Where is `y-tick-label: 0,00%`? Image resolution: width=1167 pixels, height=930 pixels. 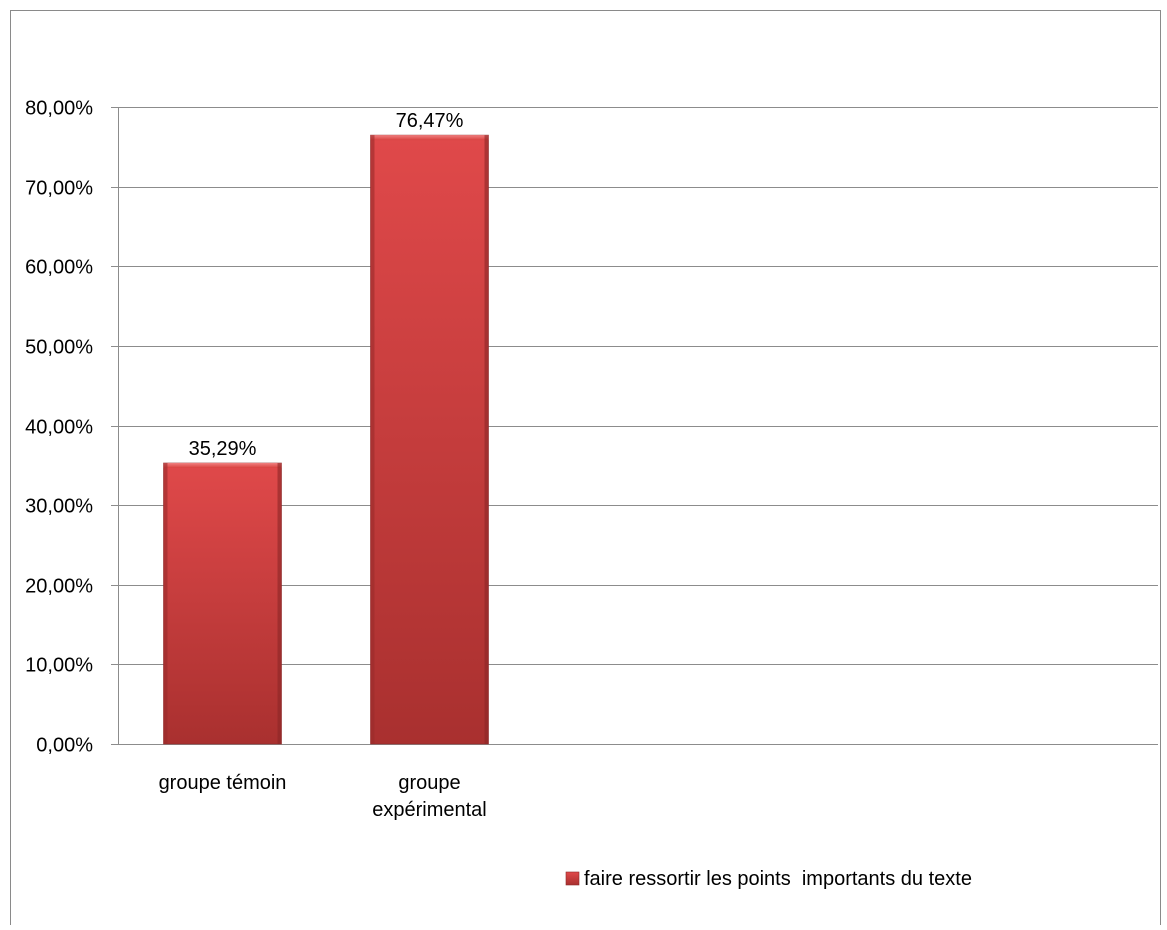 y-tick-label: 0,00% is located at coordinates (64, 746).